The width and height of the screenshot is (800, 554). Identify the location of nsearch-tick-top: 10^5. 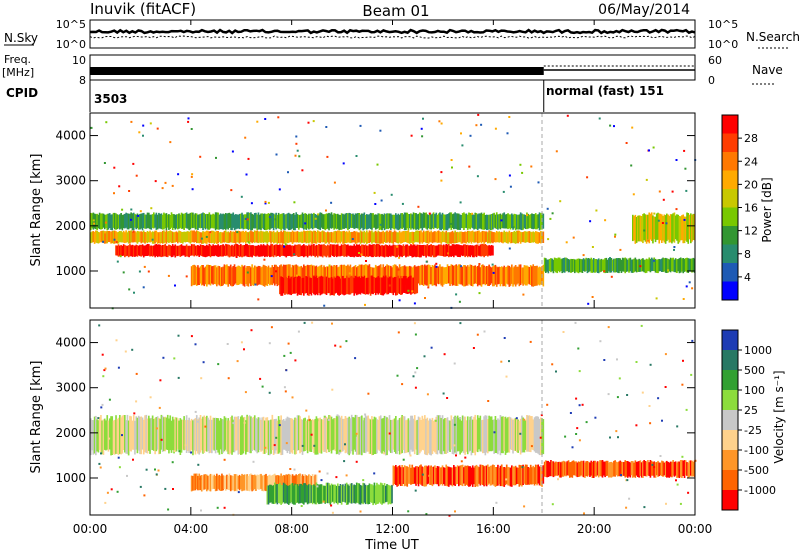
(723, 24).